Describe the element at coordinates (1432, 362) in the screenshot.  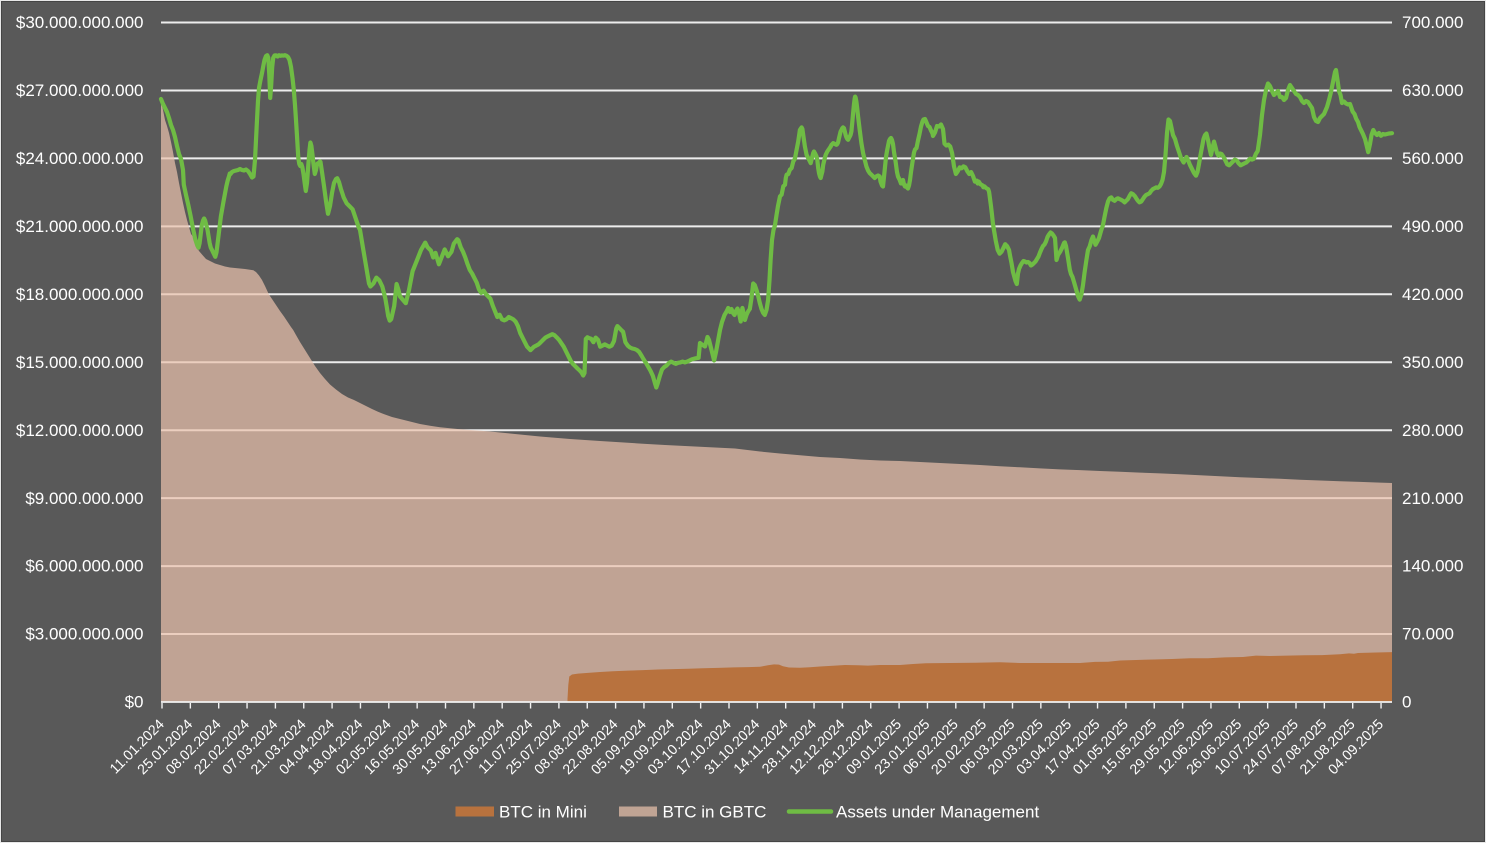
I see `svg-text: 350.000` at that location.